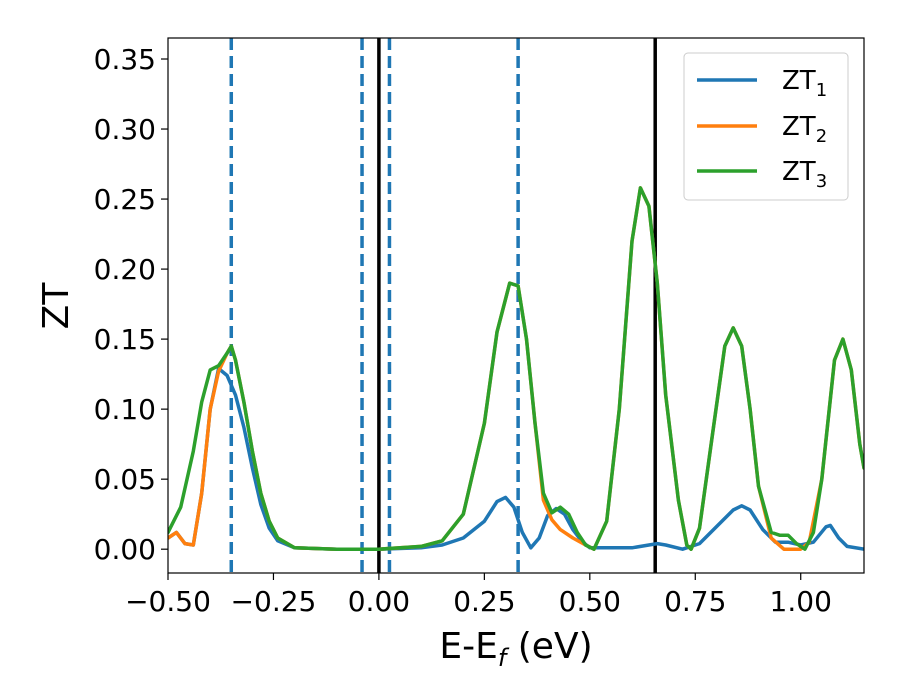 Image resolution: width=900 pixels, height=700 pixels. Describe the element at coordinates (801, 601) in the screenshot. I see `x-tick-label-6: 1.00` at that location.